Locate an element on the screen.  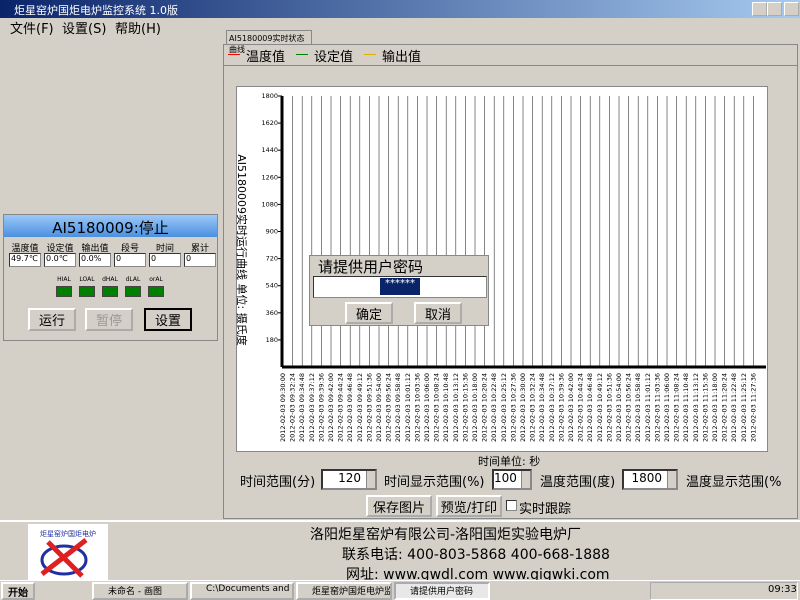
logo-ring is located at coordinates (64, 560).